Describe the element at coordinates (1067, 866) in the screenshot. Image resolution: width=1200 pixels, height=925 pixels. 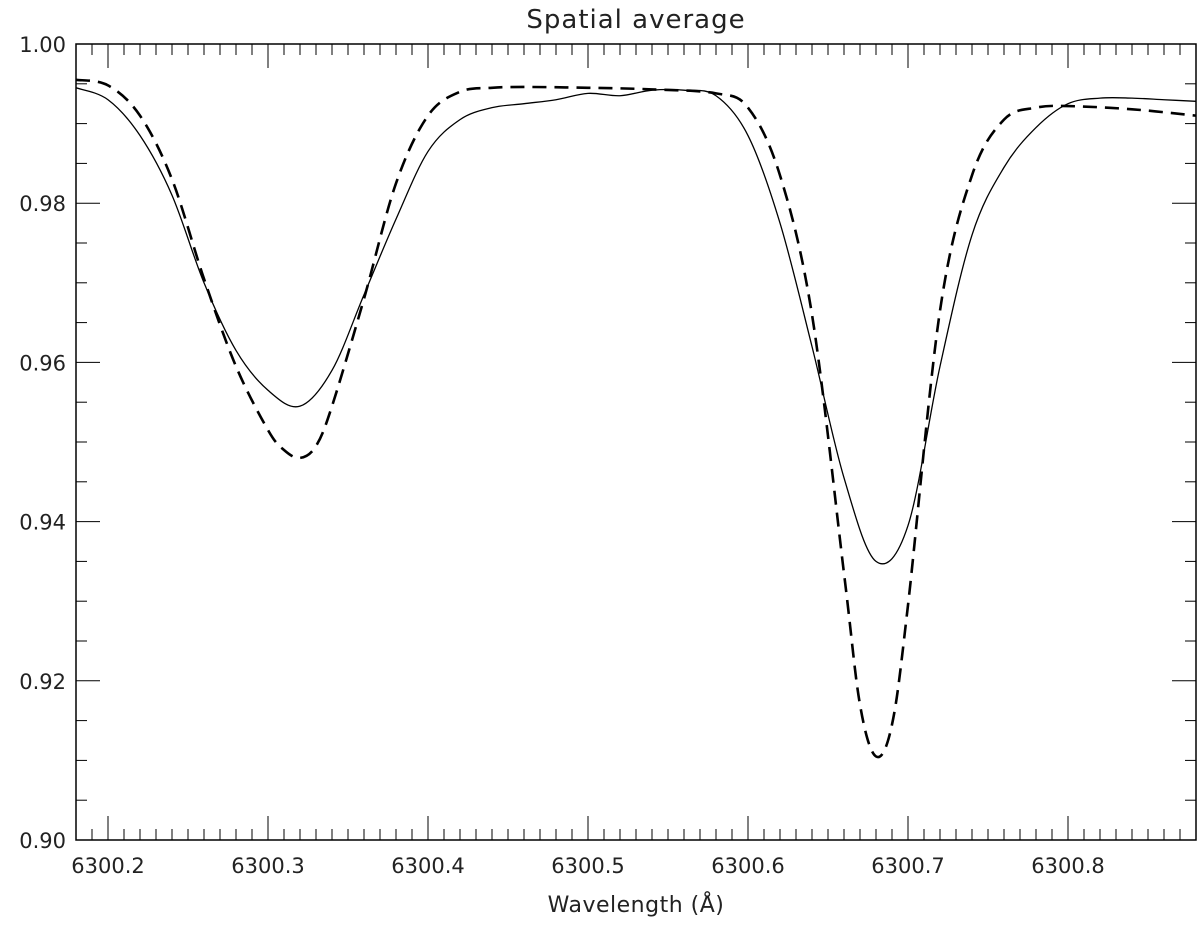
I see `x-tick-label: 6300.8` at that location.